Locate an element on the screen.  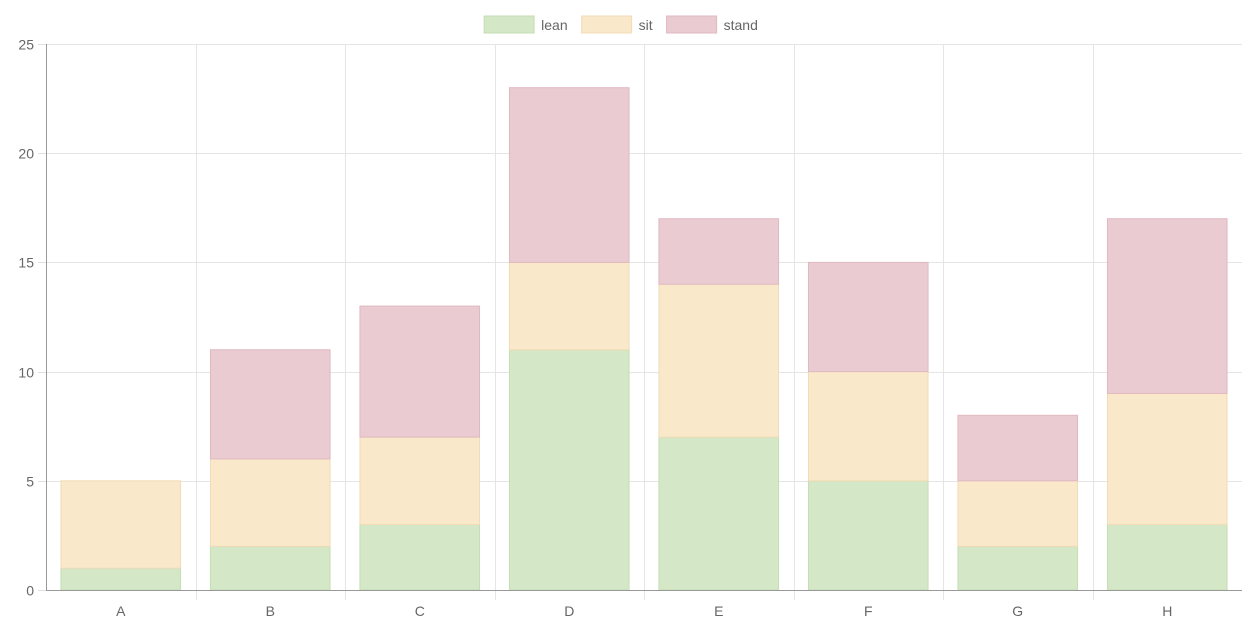
bar-lean-B is located at coordinates (270, 568).